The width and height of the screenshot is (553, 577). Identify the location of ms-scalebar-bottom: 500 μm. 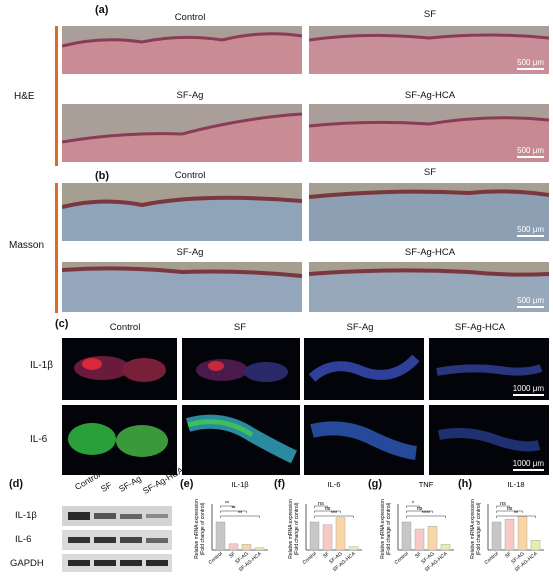
(530, 302).